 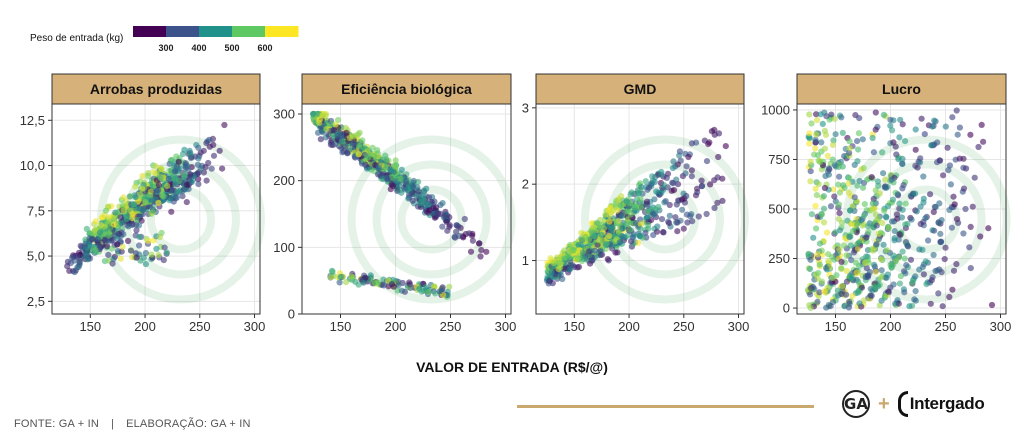 I want to click on legend: Peso de entrada (kg) 300 400 500 600, so click(x=164, y=39).